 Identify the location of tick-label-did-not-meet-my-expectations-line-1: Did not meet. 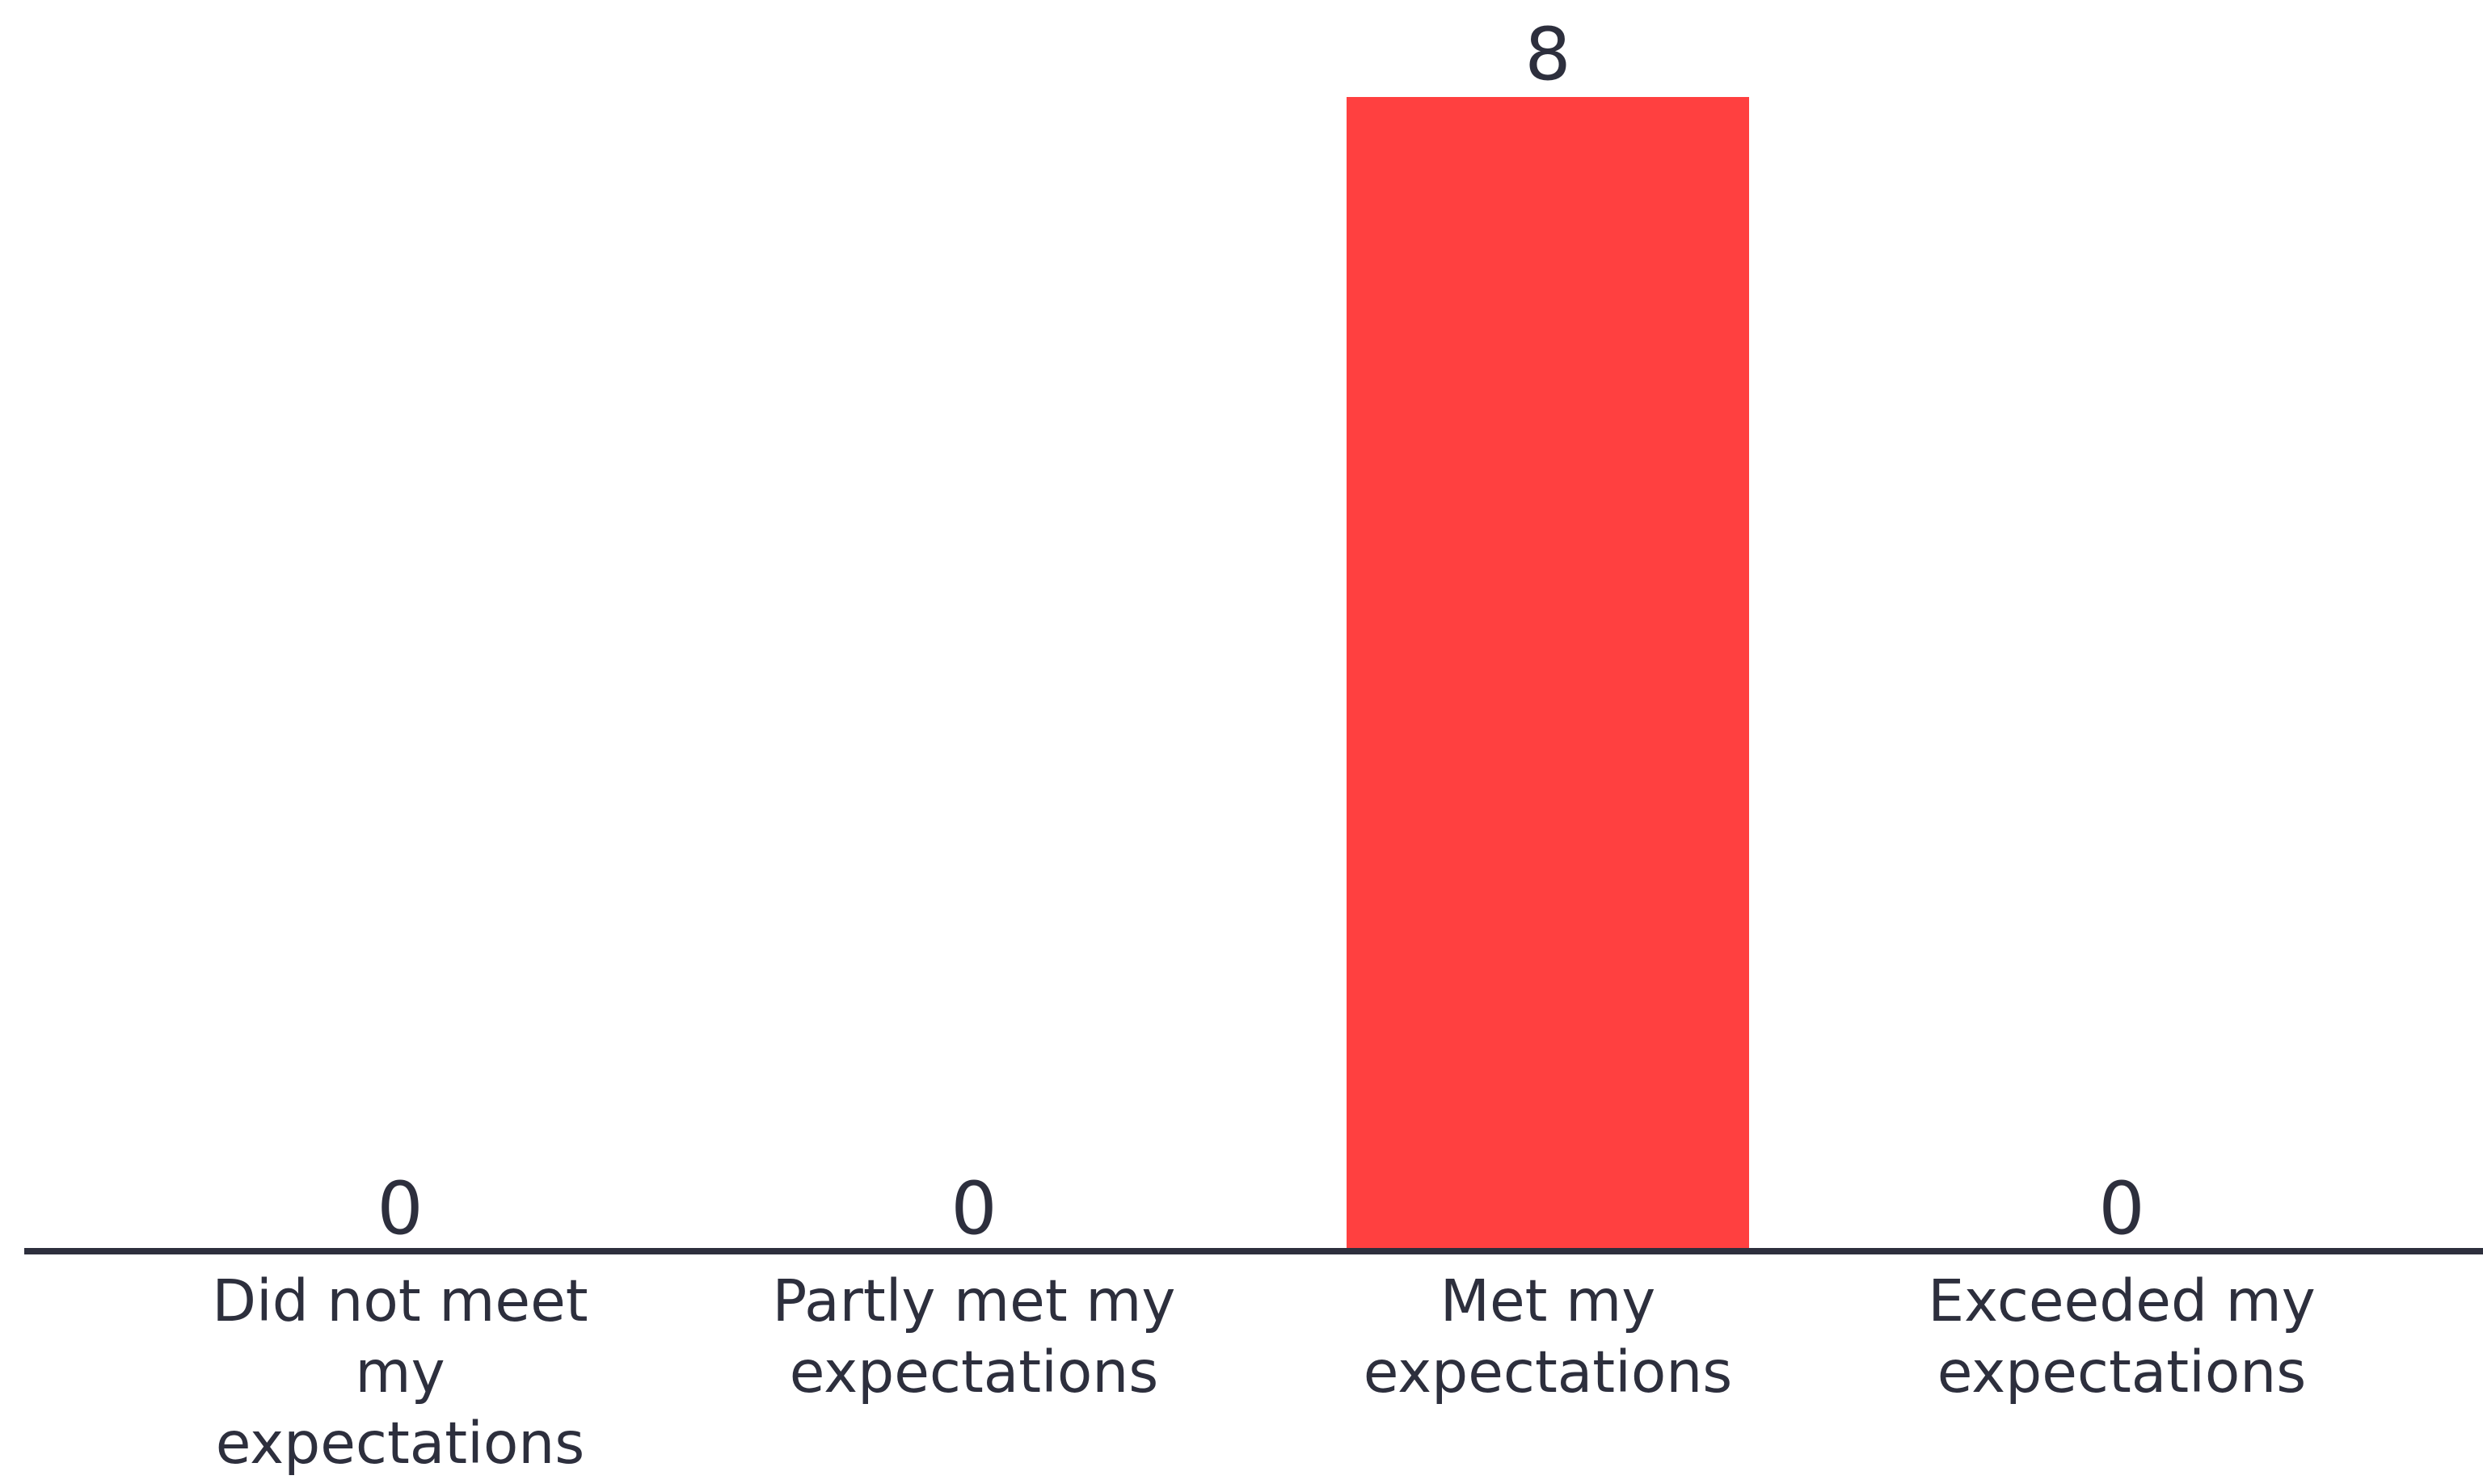
(400, 1300).